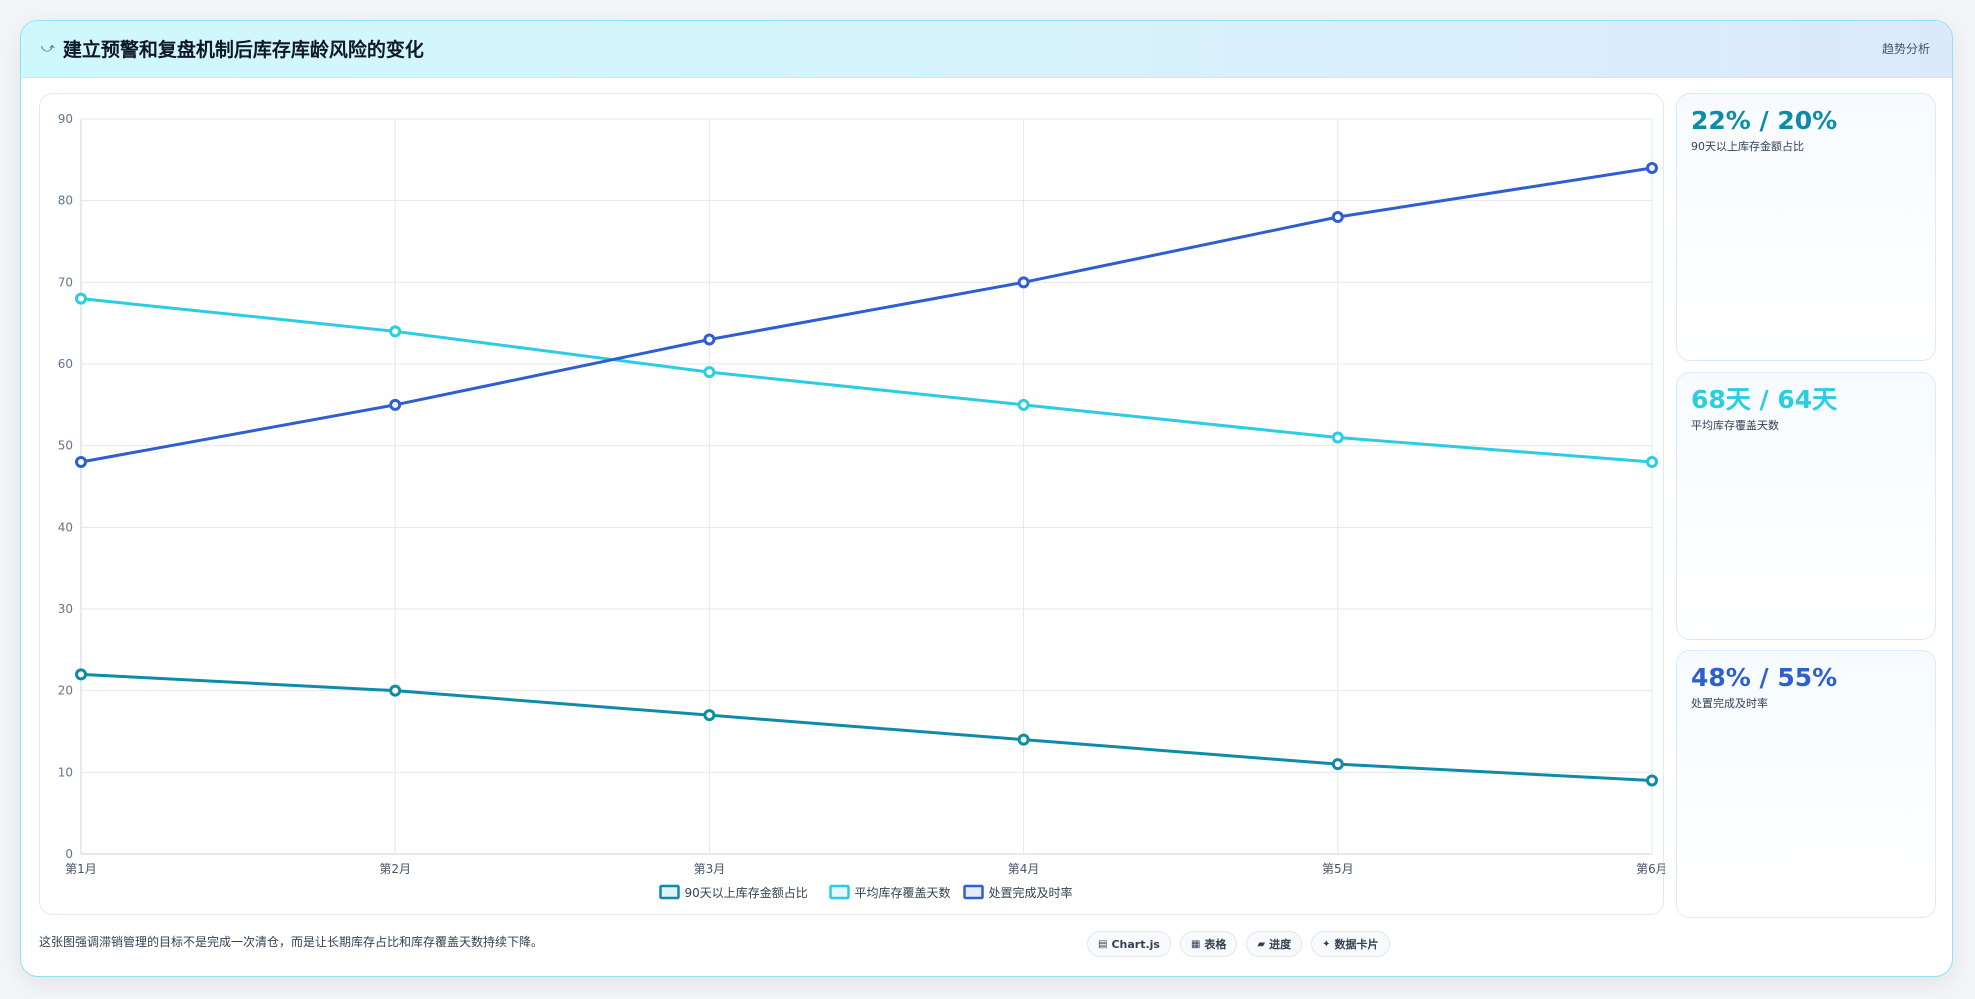 The height and width of the screenshot is (999, 1975). I want to click on y-tick-label: 30, so click(65, 609).